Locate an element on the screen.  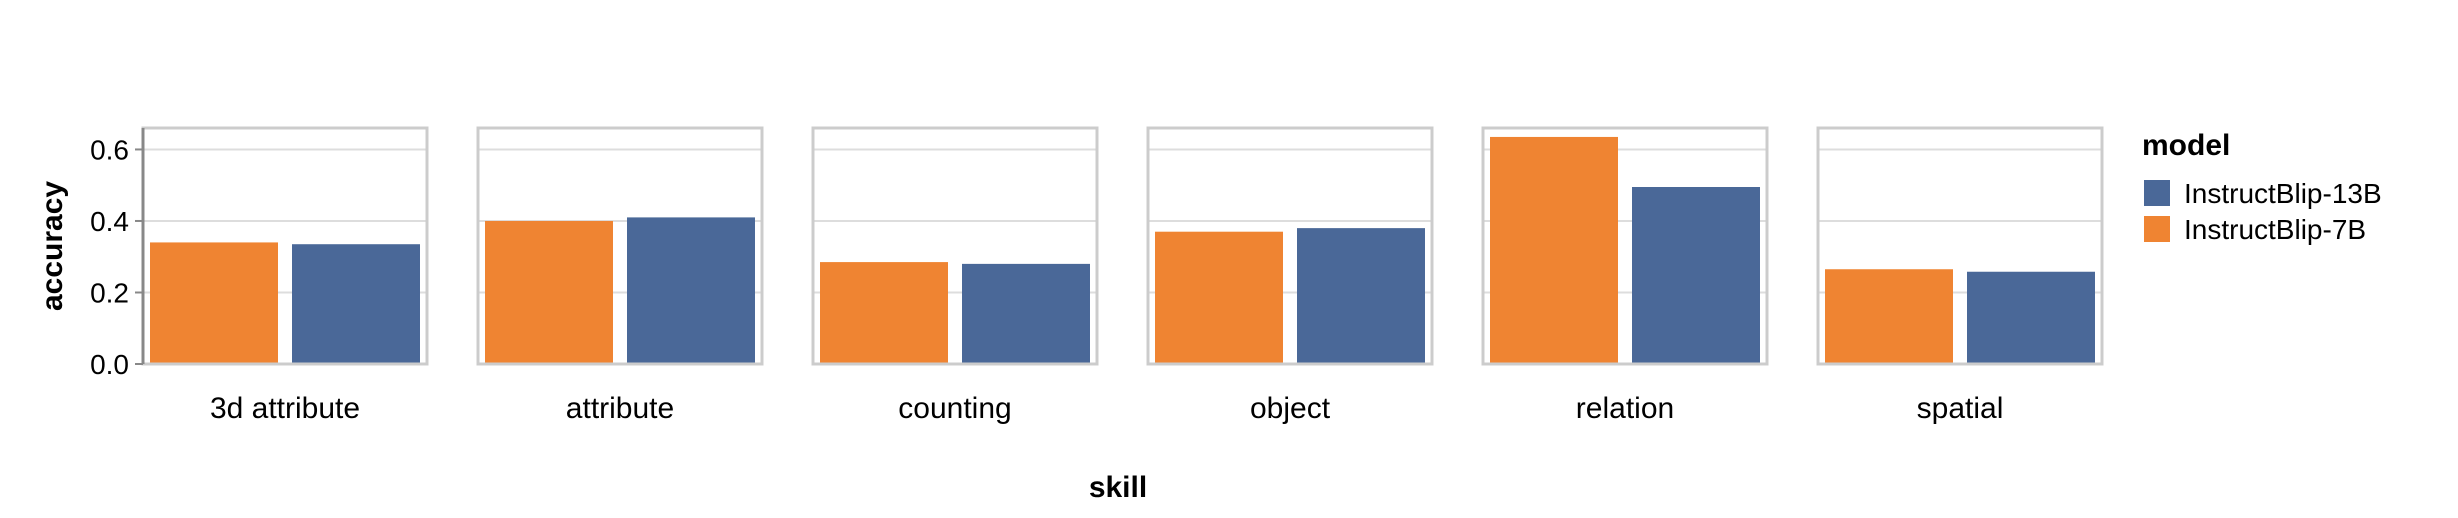
x-tick-label: relation is located at coordinates (1625, 408).